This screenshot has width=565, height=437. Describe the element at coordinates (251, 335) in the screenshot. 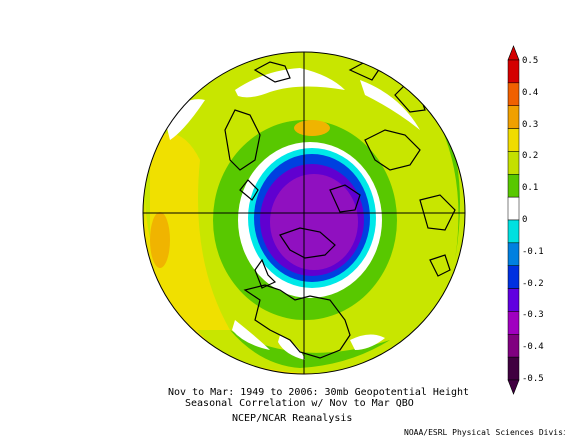

I see `white-patch-s` at that location.